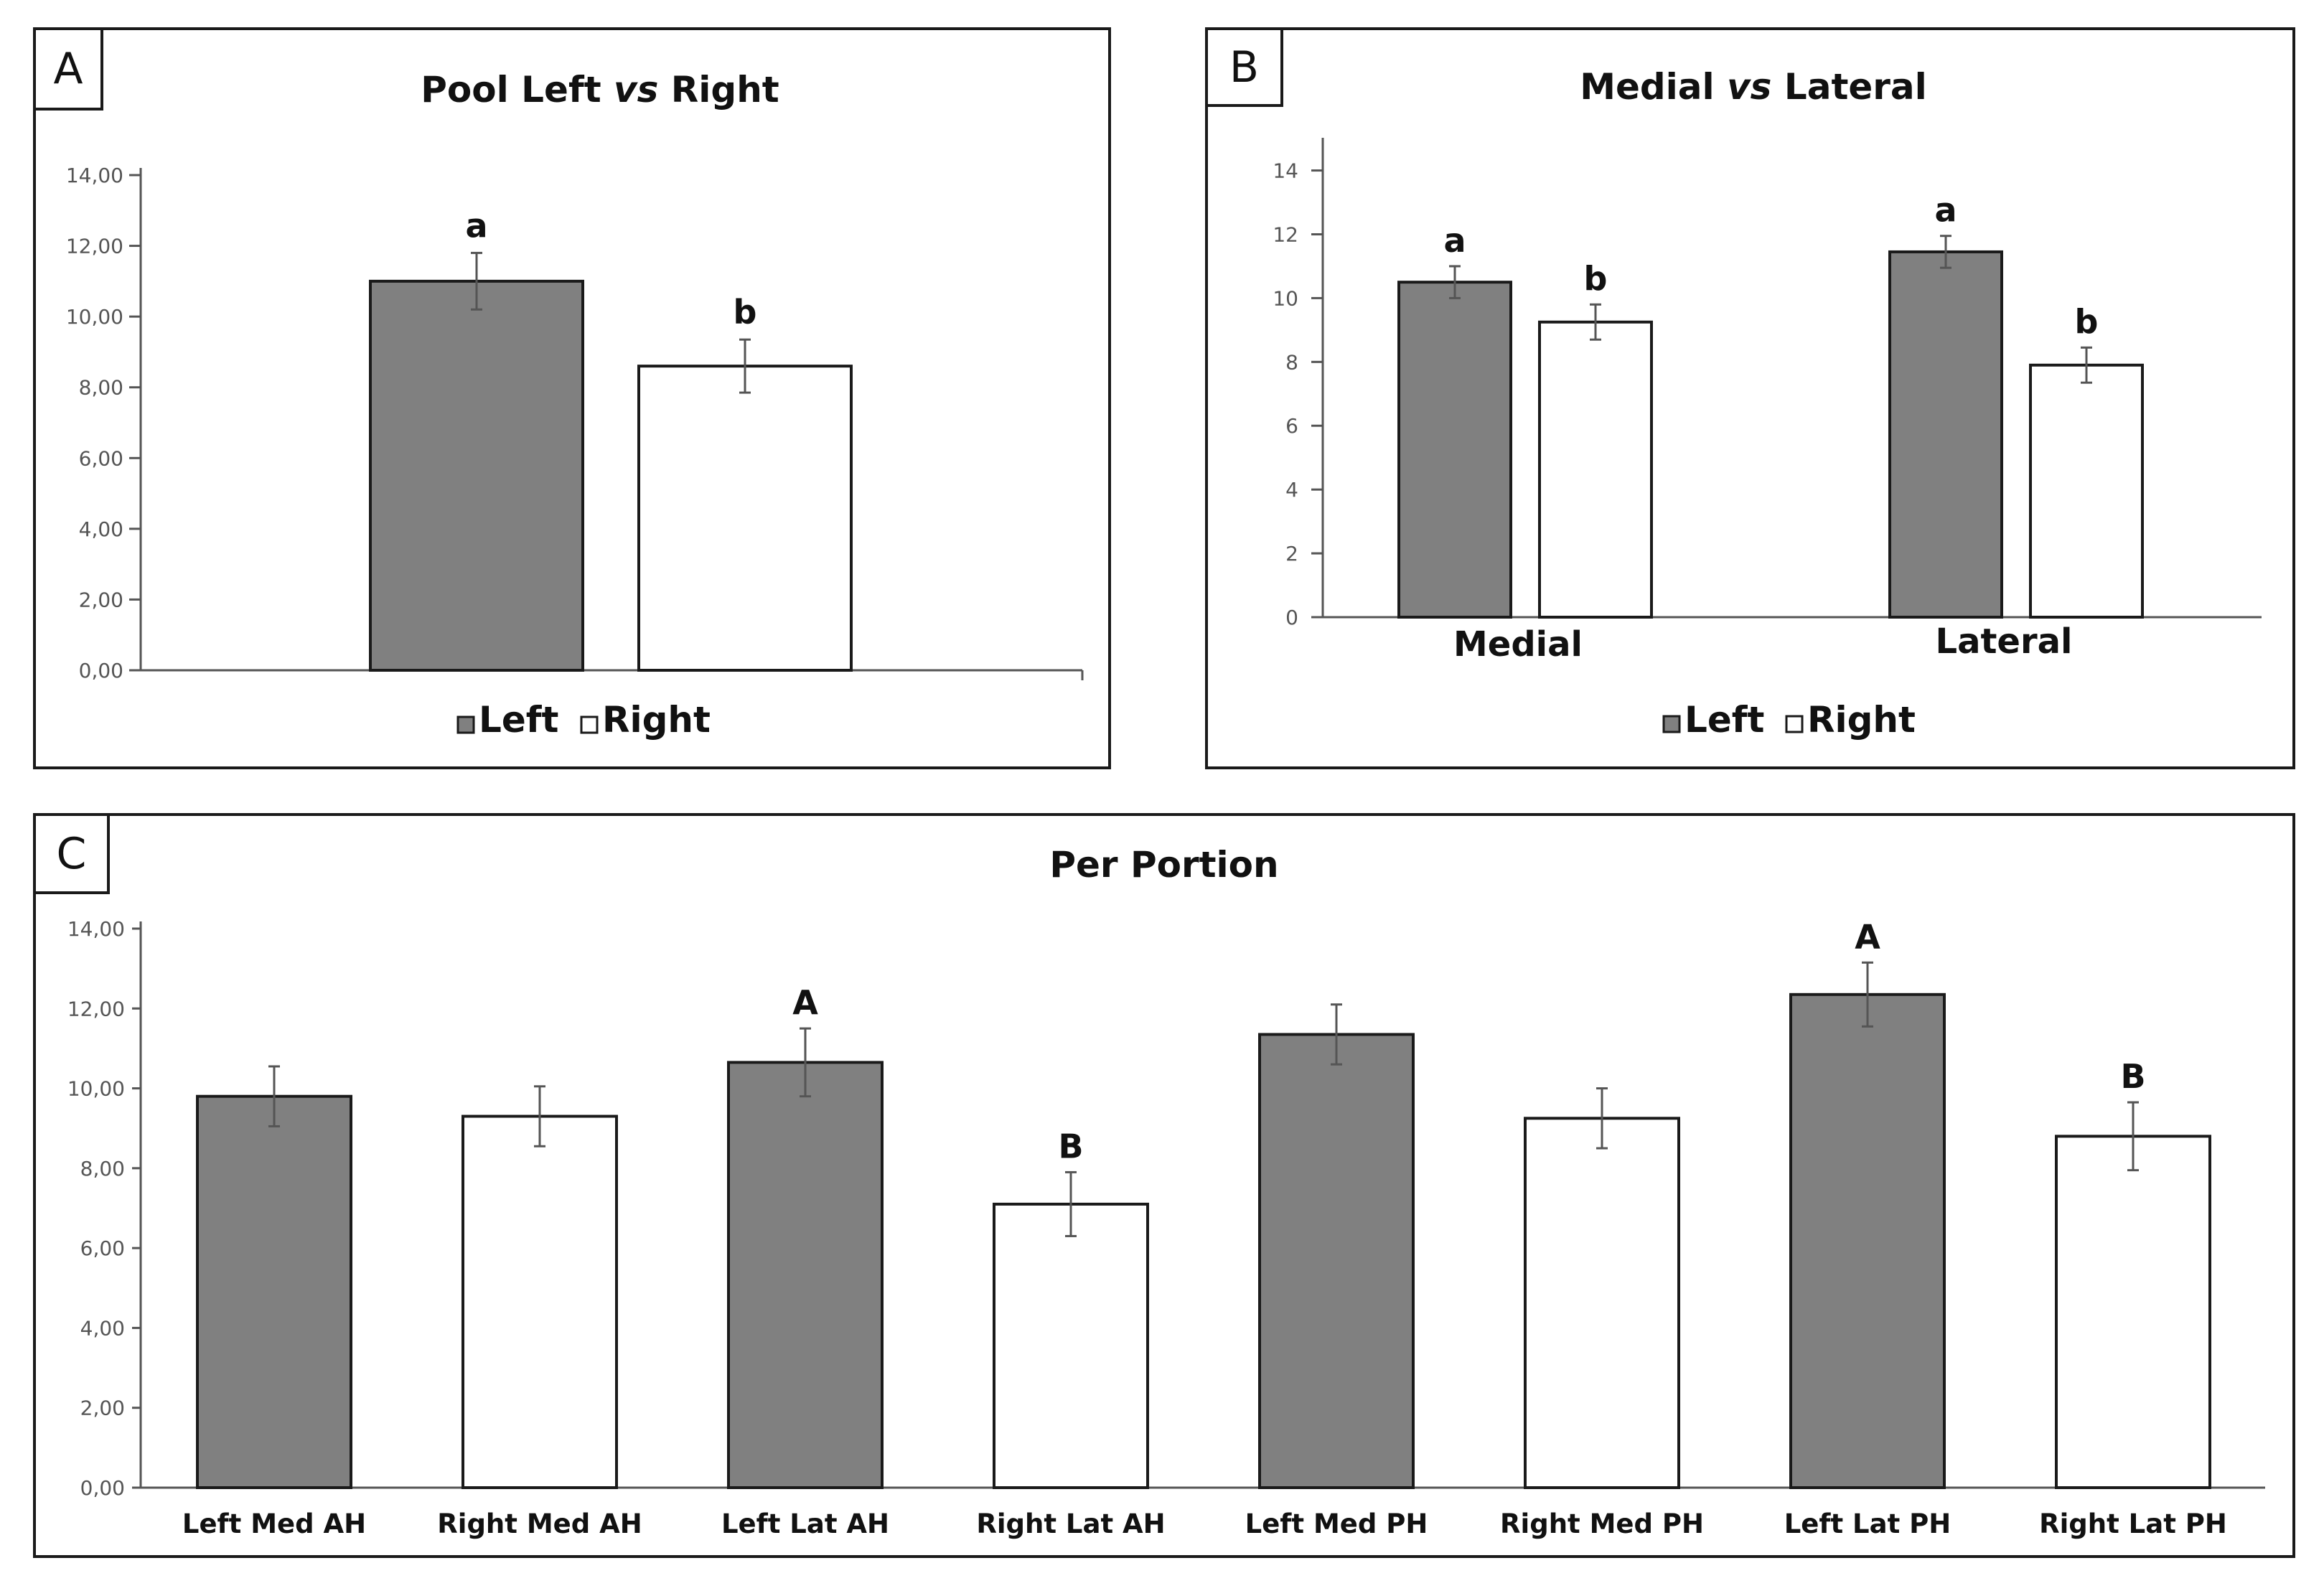 This screenshot has height=1591, width=2324. I want to click on chart-b-title: Medial vs Lateral, so click(1753, 87).